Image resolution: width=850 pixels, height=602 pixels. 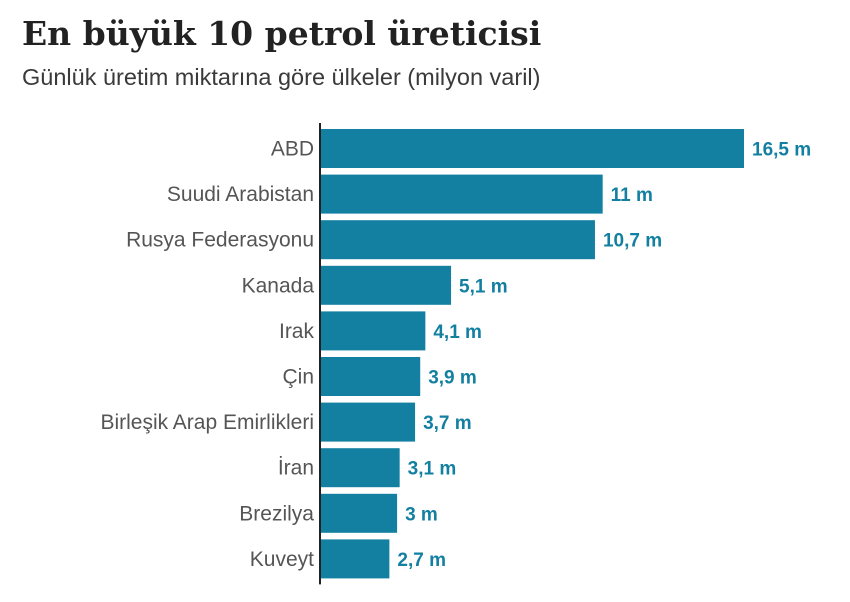 What do you see at coordinates (457, 332) in the screenshot?
I see `value-label: 4,1 m` at bounding box center [457, 332].